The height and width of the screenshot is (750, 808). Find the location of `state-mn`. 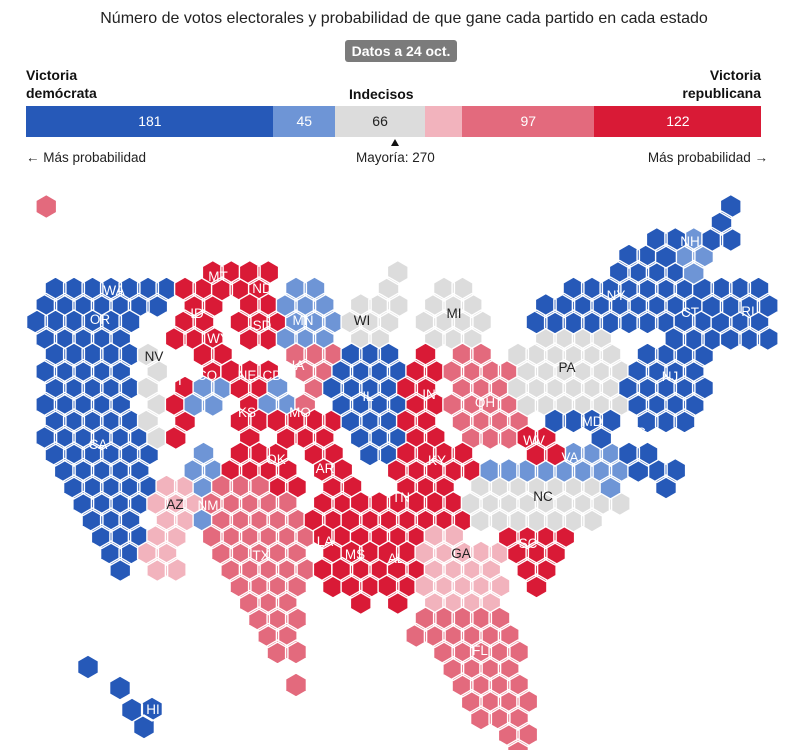

state-mn is located at coordinates (310, 314).